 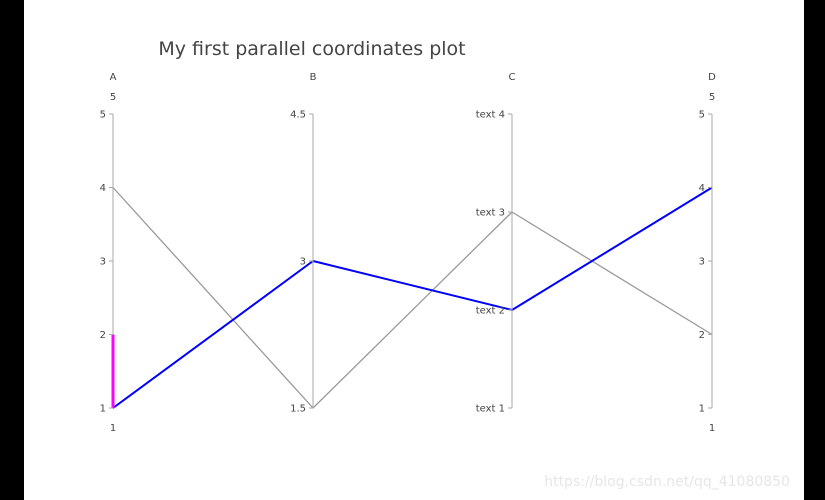 I want to click on axis-d: 1 2 3 4 5 D 5 1, so click(x=708, y=253).